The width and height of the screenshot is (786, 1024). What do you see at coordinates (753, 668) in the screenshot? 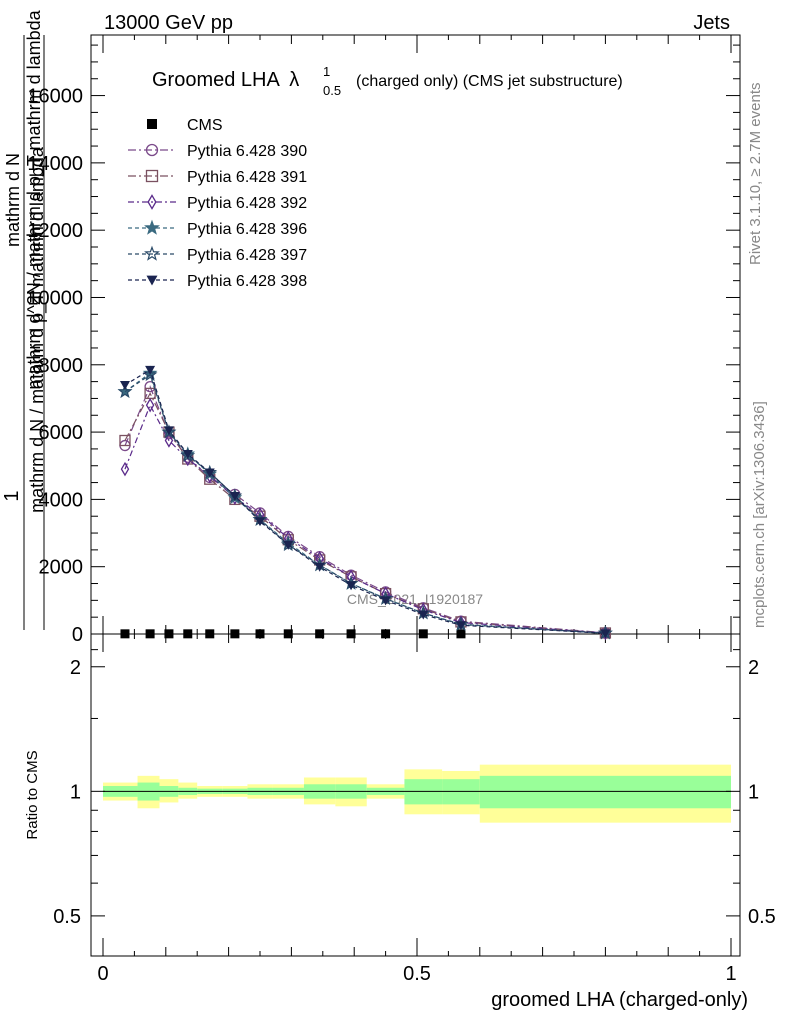
I see `ratio-ytick-label-right: 2` at bounding box center [753, 668].